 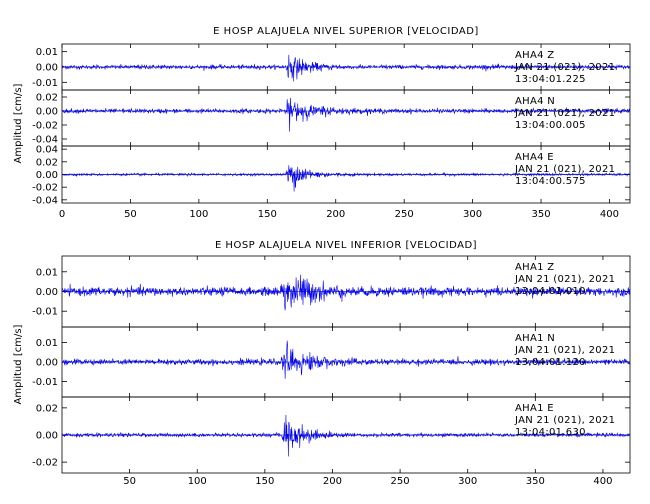 I want to click on channel-label: AHA1 N, so click(x=535, y=338).